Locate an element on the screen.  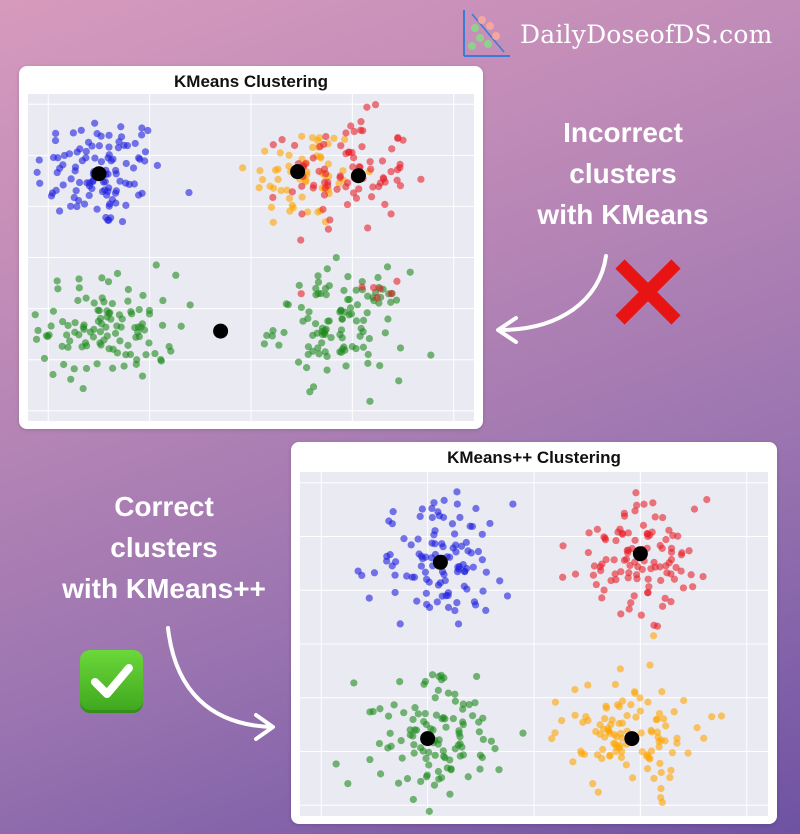
caption-line: with KMeans++ is located at coordinates (164, 588).